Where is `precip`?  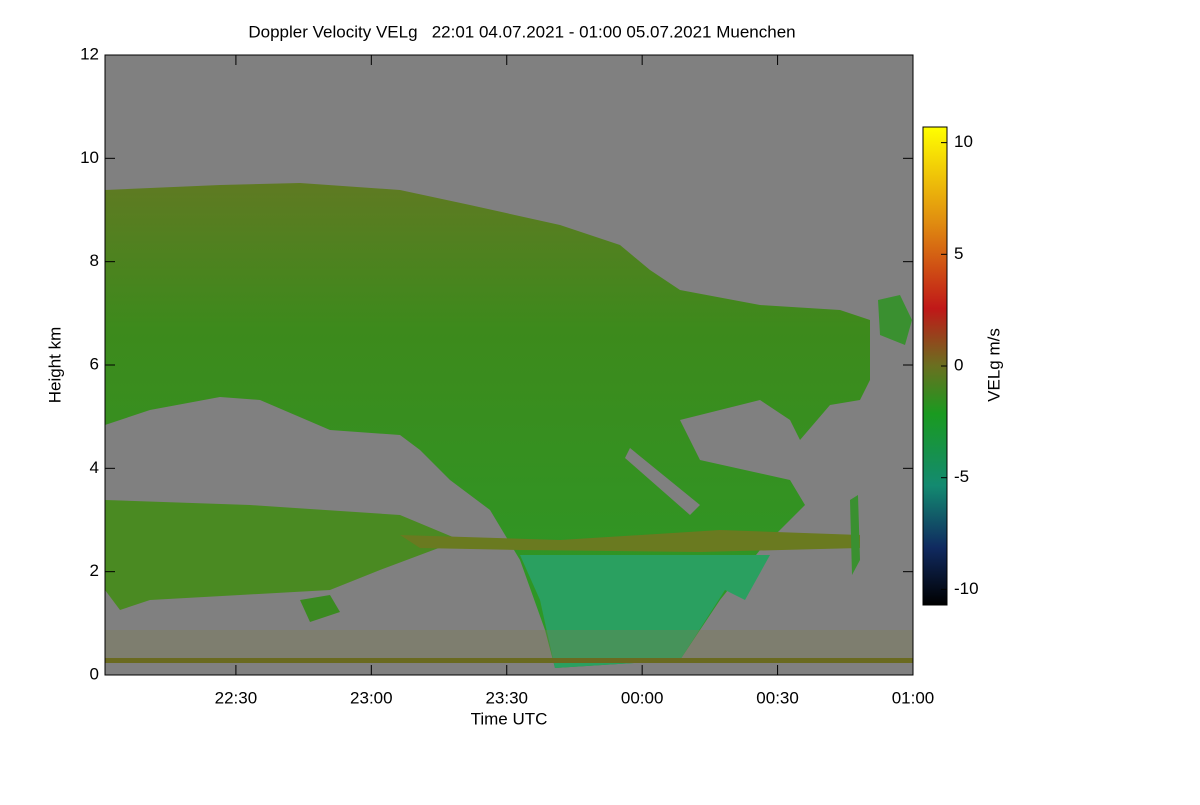 precip is located at coordinates (645, 611).